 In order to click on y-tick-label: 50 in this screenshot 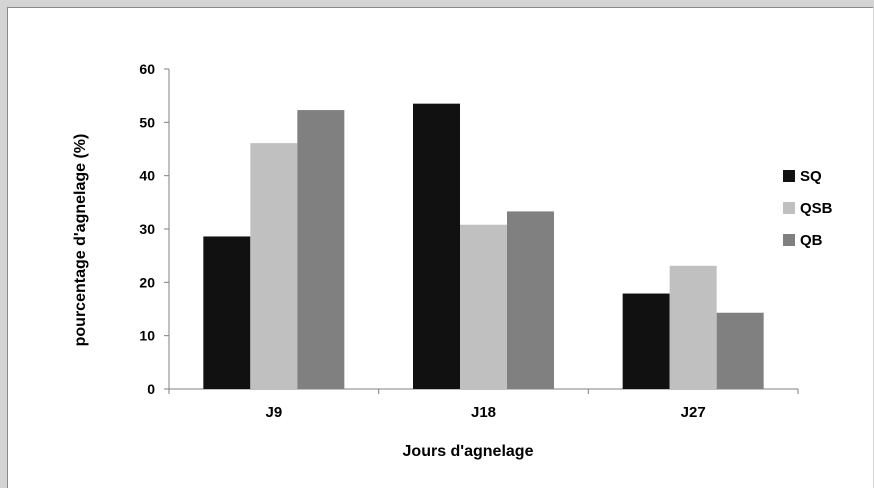, I will do `click(147, 122)`.